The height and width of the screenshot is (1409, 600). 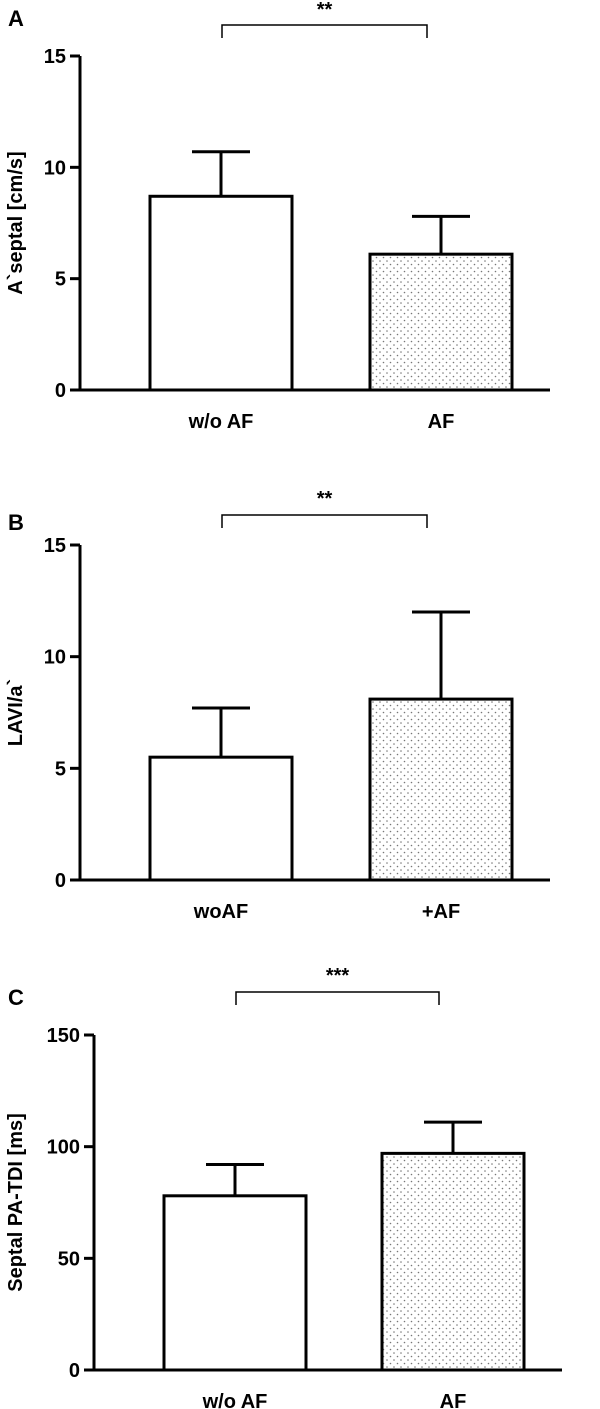 I want to click on panel-label: C, so click(x=16, y=997).